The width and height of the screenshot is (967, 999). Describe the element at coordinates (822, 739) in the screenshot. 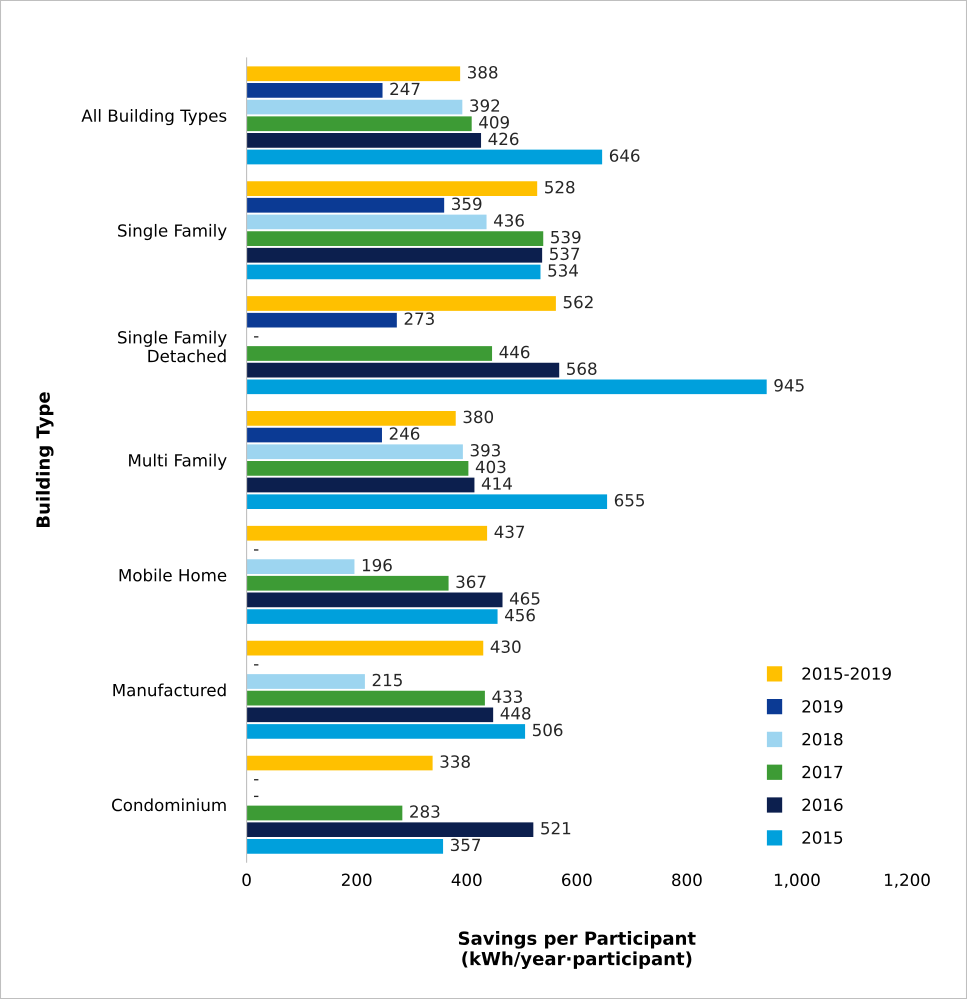

I see `legend-label: 2018` at that location.